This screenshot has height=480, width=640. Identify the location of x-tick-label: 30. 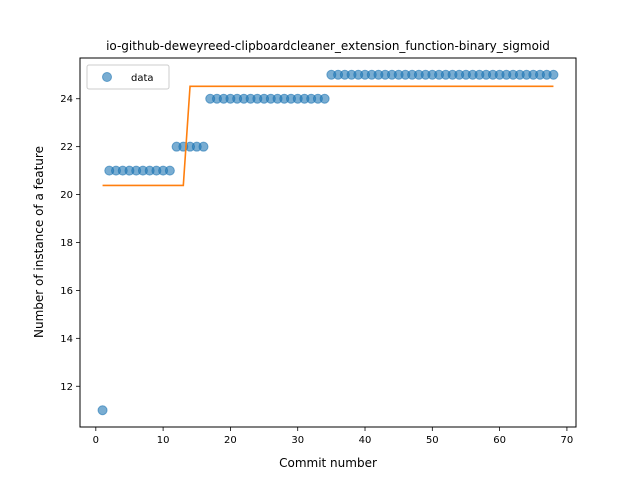
(297, 440).